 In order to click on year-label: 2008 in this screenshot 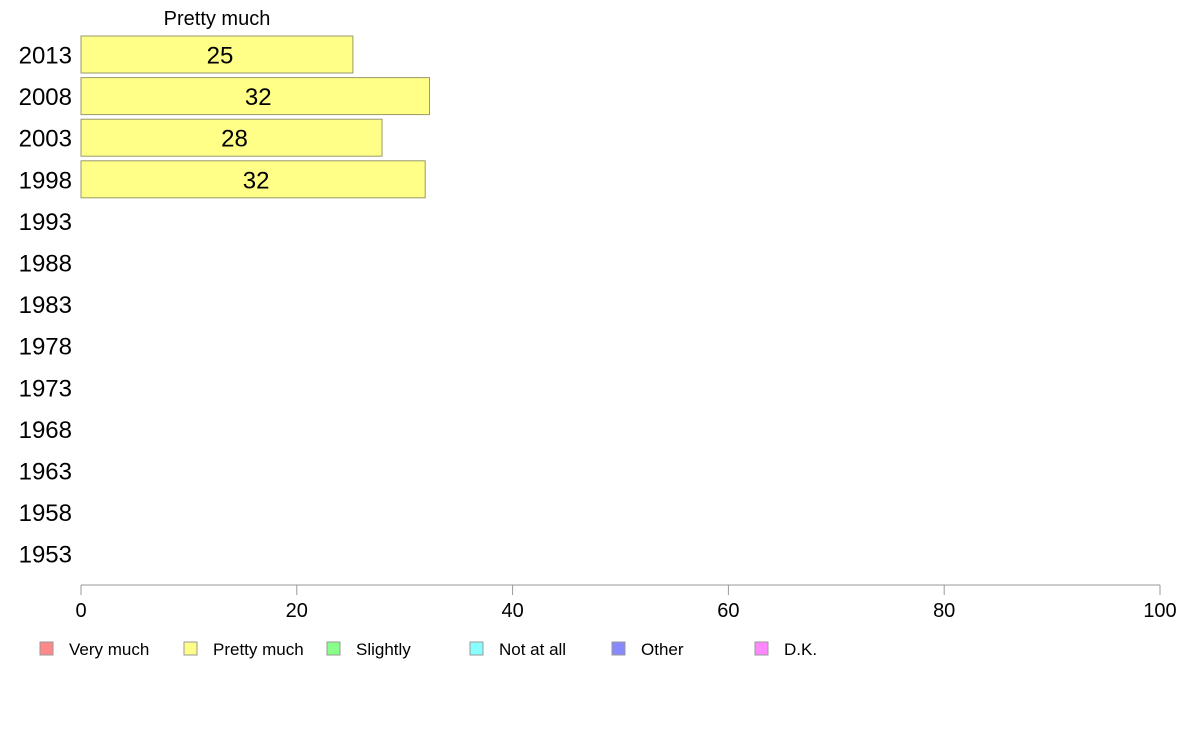, I will do `click(45, 97)`.